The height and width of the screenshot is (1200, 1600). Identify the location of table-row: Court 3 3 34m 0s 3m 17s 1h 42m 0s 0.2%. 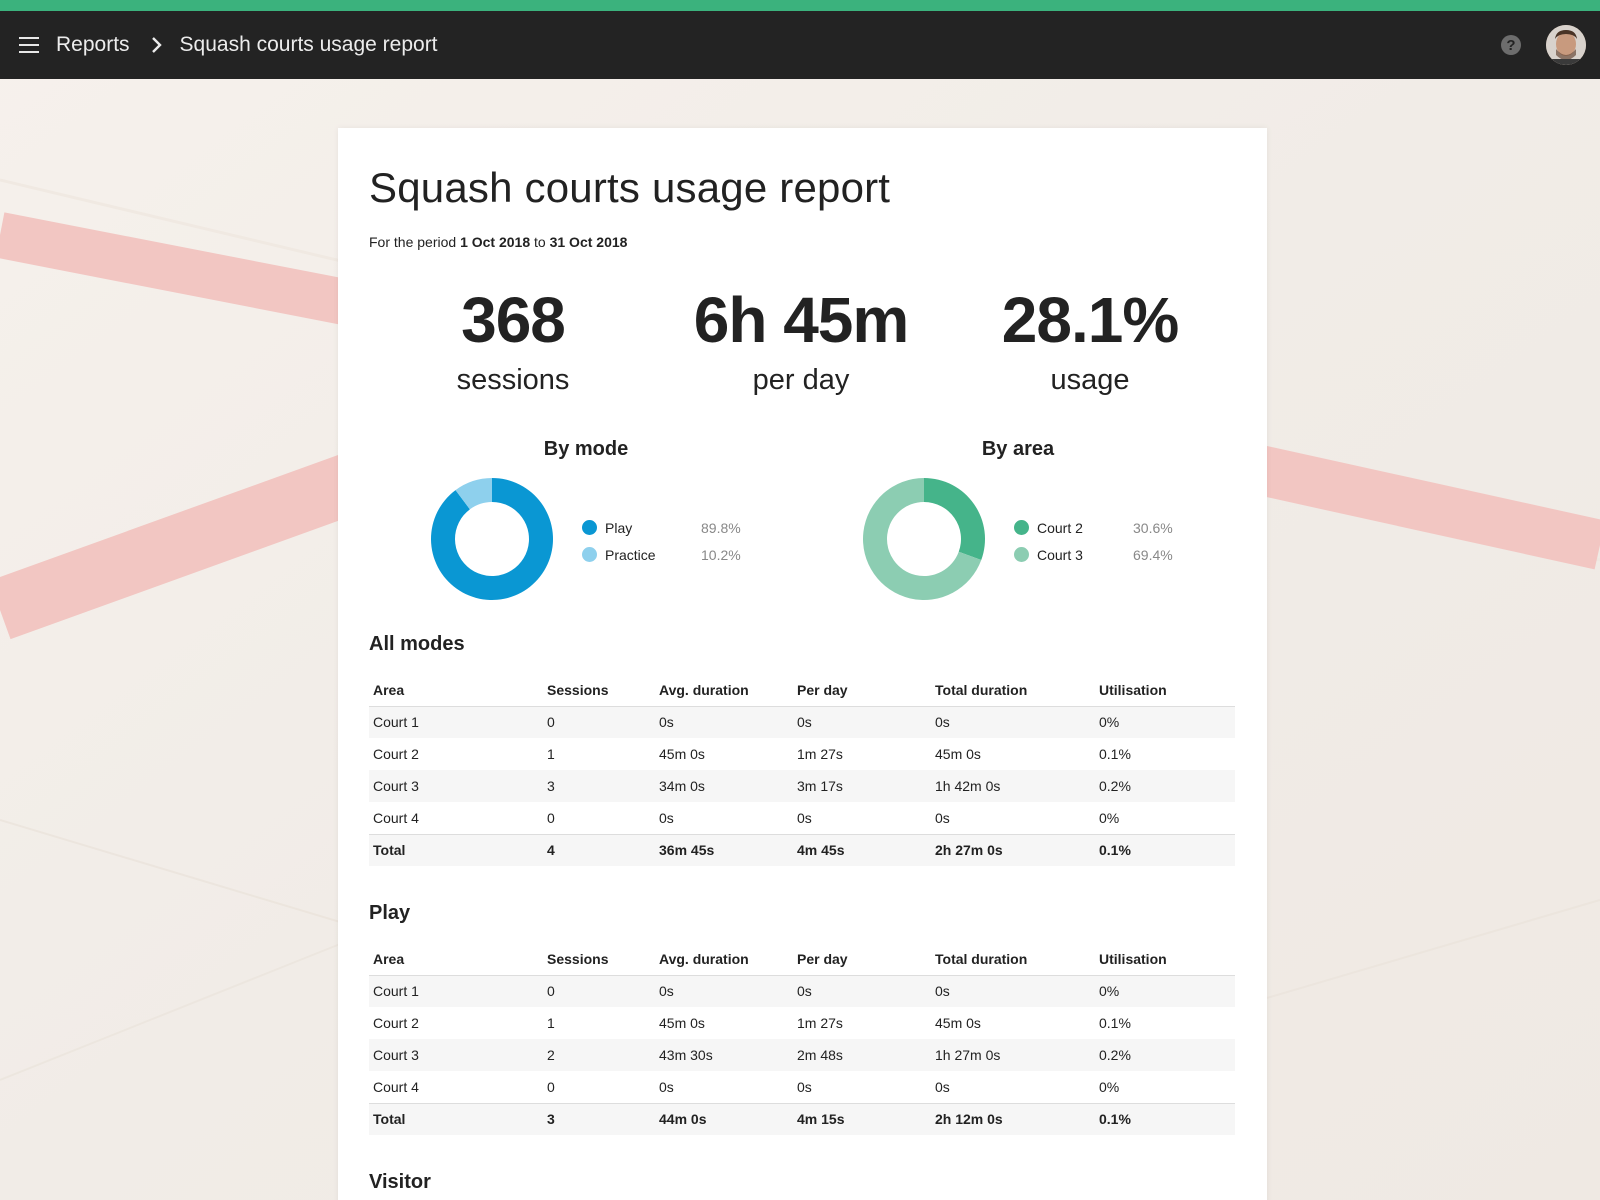
(802, 786).